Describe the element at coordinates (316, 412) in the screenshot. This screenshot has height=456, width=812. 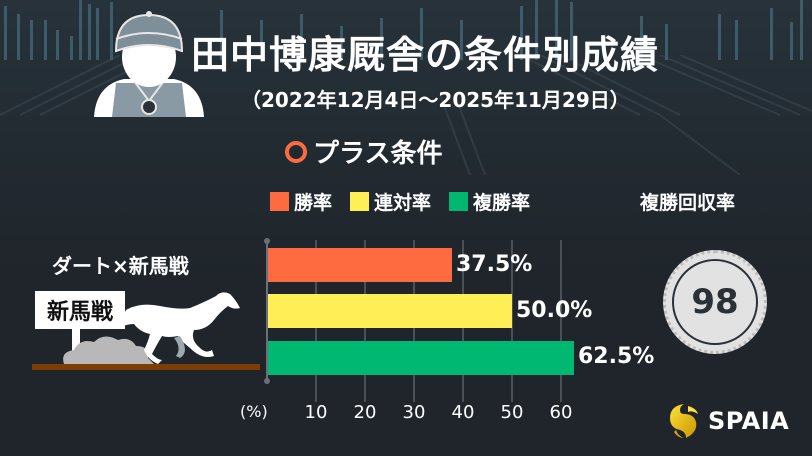
I see `x-tick: 10` at that location.